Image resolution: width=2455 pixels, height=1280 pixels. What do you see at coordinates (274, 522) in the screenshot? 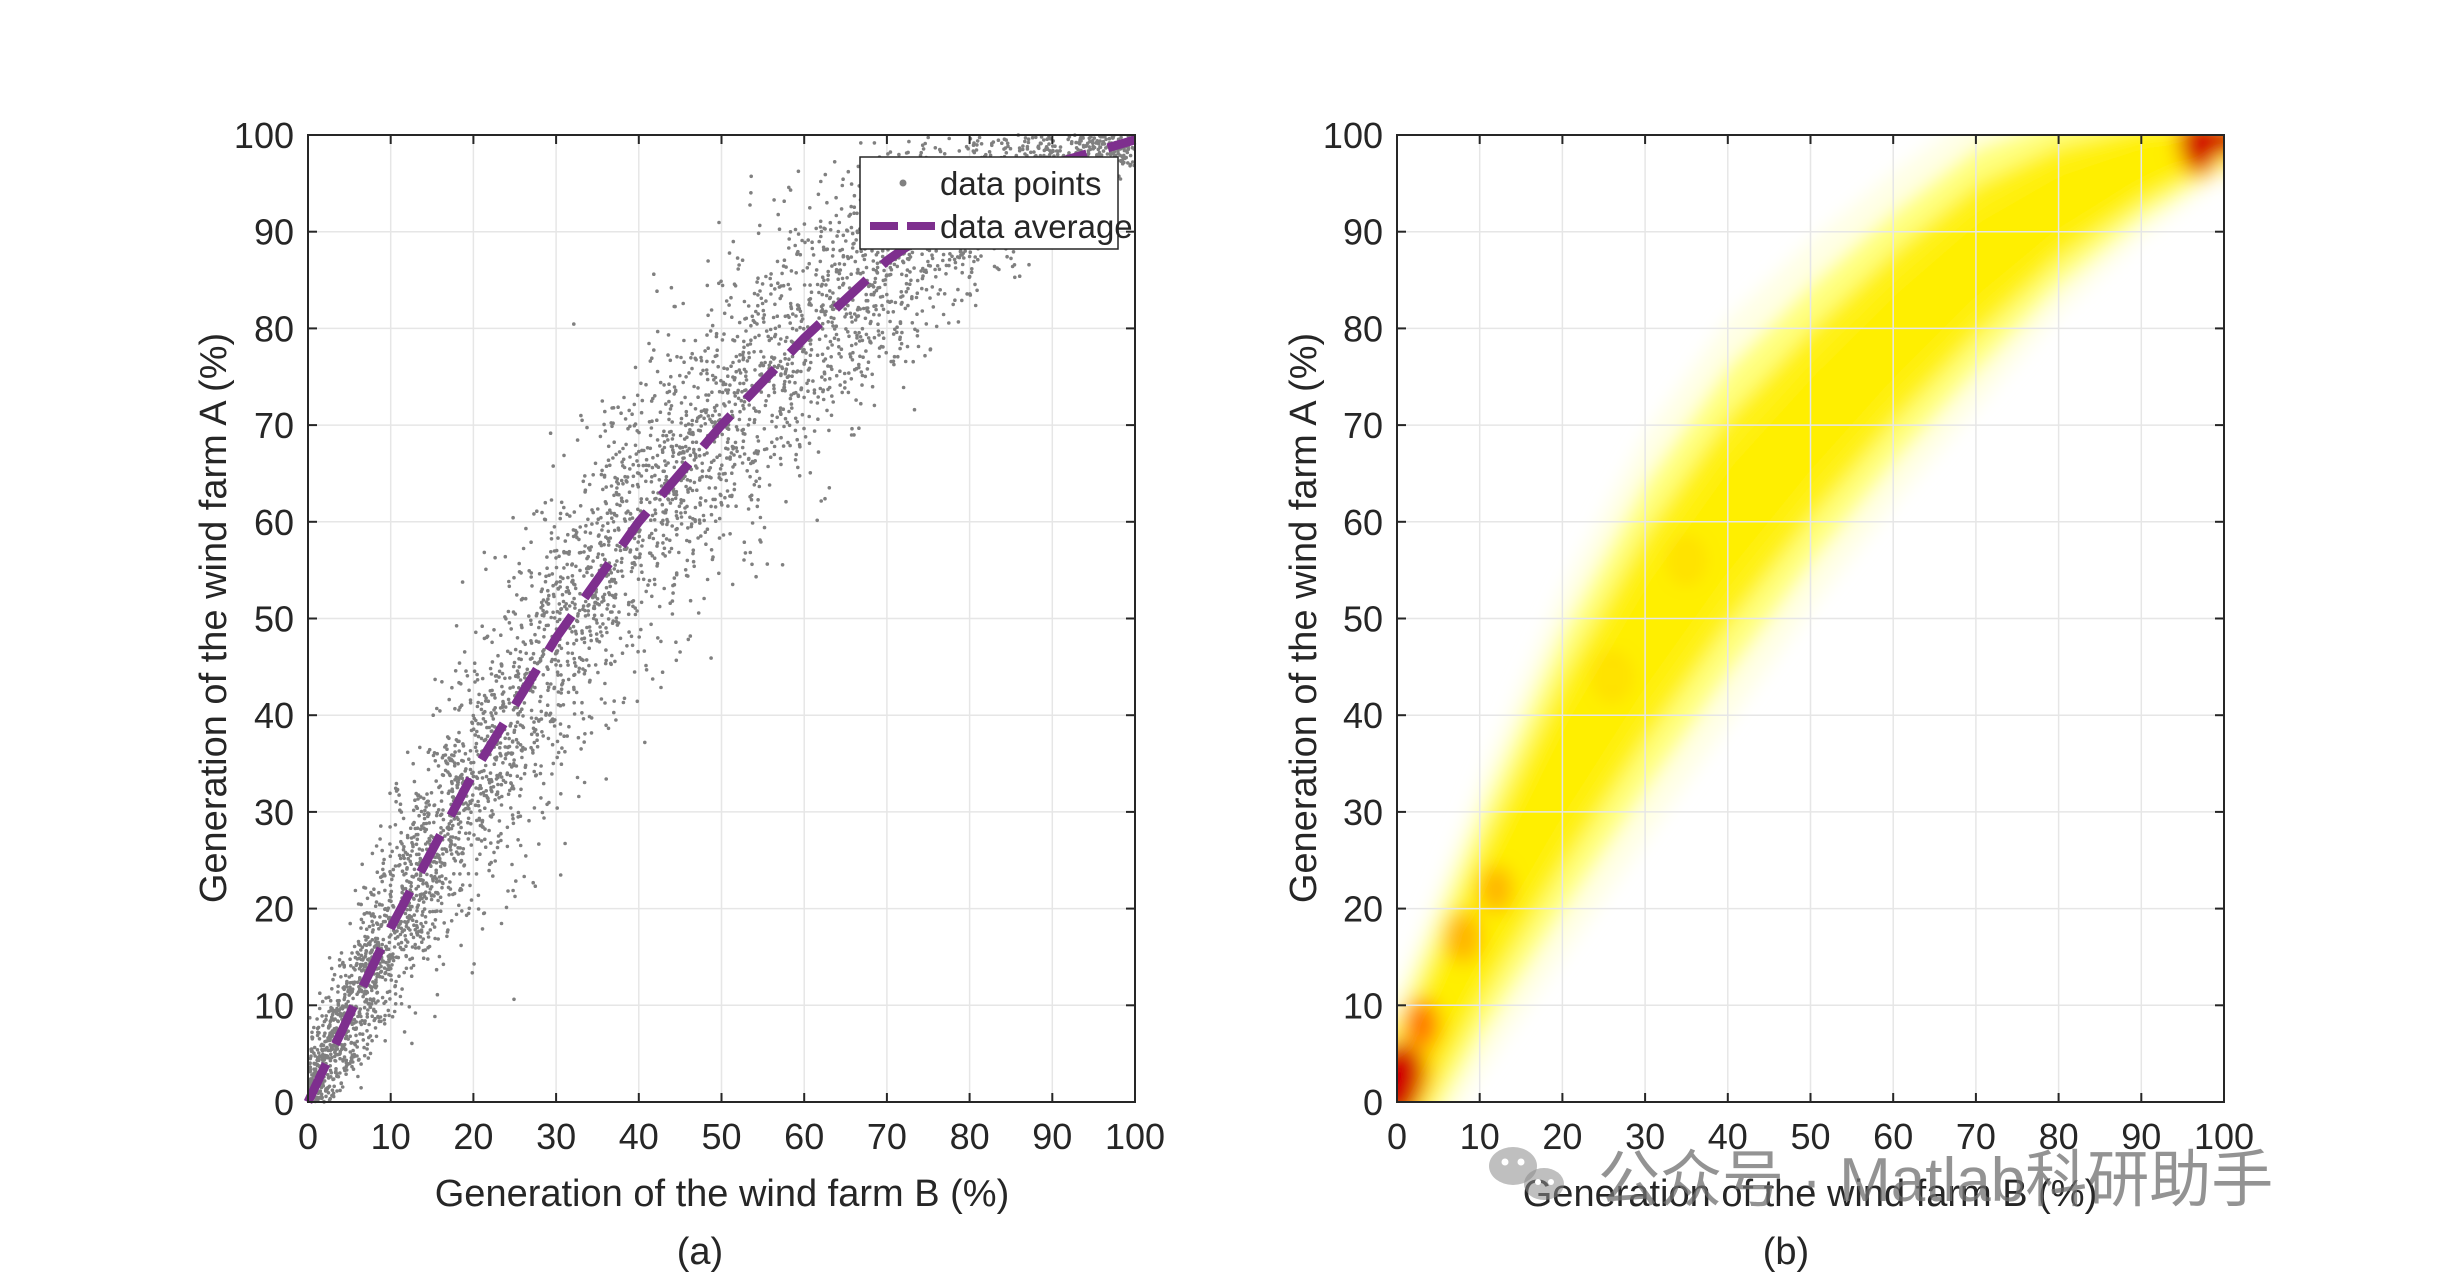
I see `y-tick-label: 60` at bounding box center [274, 522].